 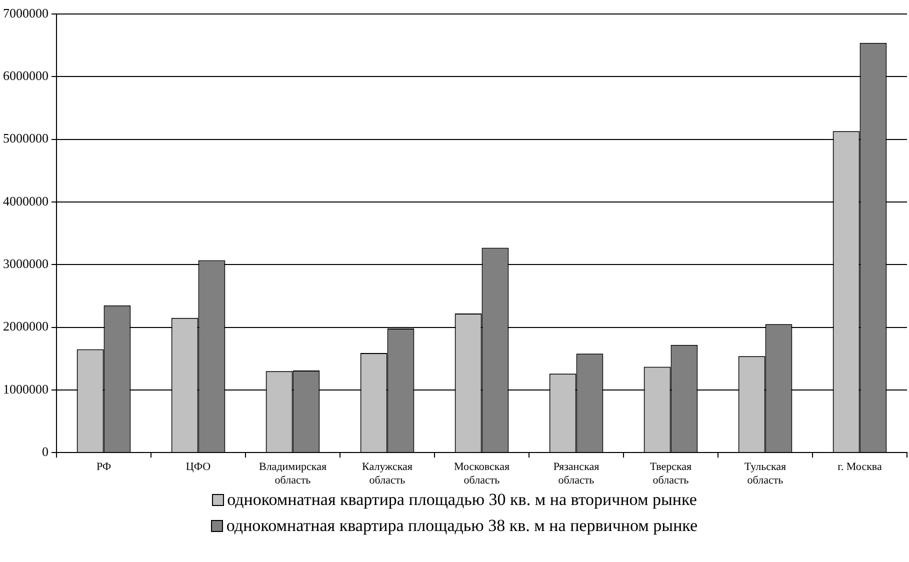 I want to click on x-tick-label: г. Москва, so click(x=860, y=467).